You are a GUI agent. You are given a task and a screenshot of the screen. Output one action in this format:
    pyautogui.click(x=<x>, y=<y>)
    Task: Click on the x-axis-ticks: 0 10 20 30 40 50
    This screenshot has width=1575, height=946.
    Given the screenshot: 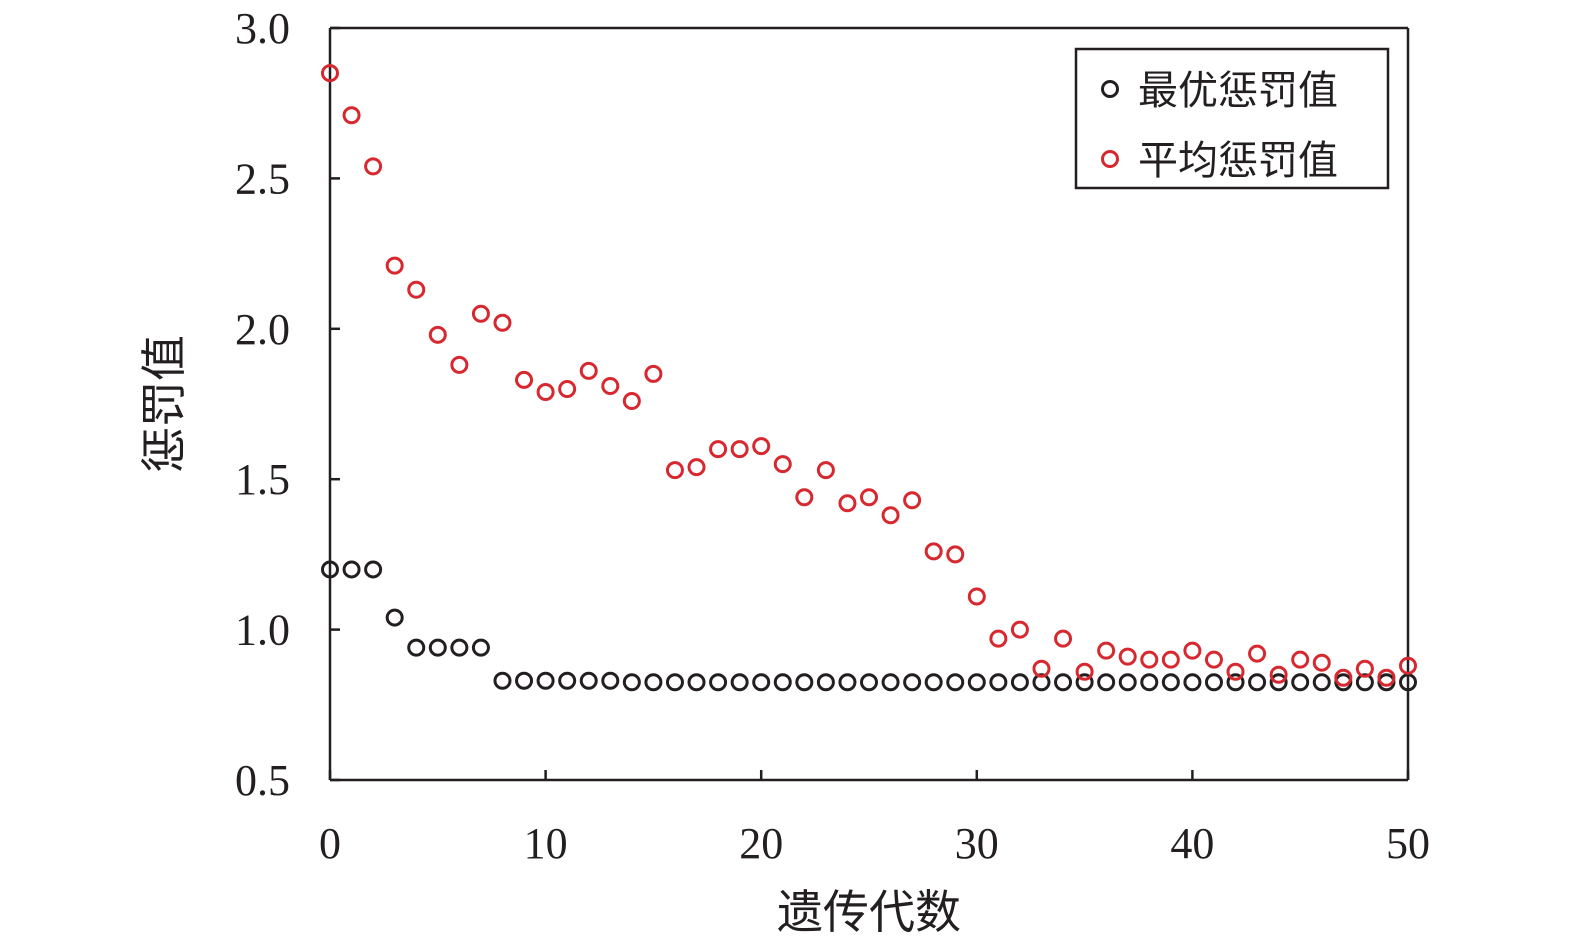 What is the action you would take?
    pyautogui.click(x=874, y=819)
    